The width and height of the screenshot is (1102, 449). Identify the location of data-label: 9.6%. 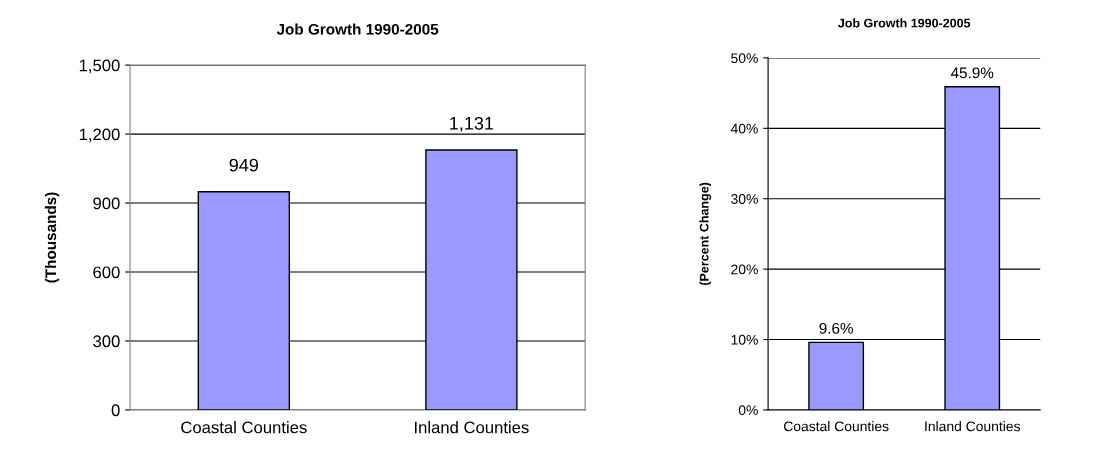
(836, 328).